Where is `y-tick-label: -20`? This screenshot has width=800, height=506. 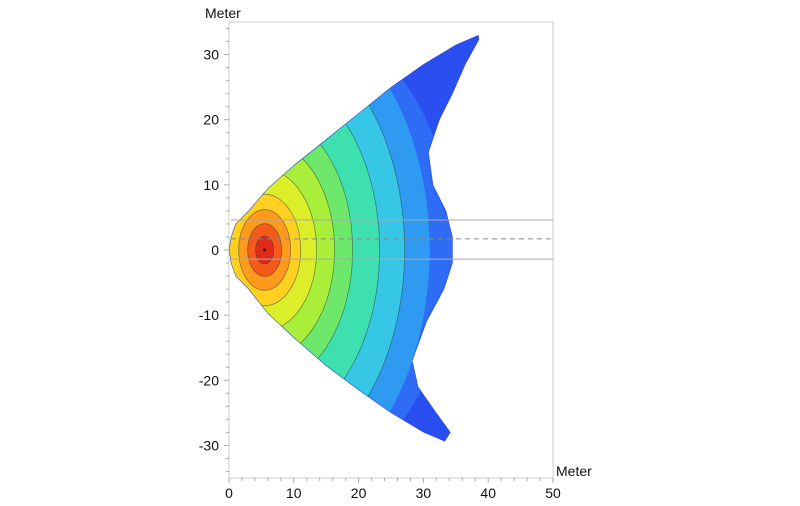 y-tick-label: -20 is located at coordinates (209, 380).